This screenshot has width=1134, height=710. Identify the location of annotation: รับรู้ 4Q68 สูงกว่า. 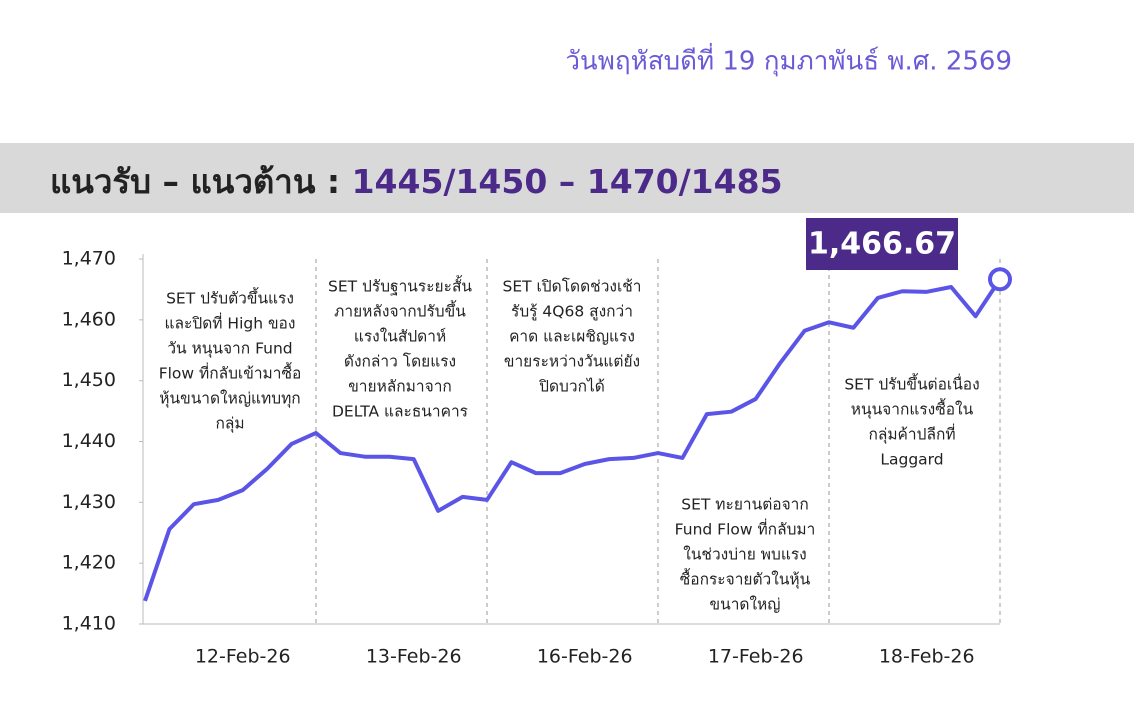
(572, 312).